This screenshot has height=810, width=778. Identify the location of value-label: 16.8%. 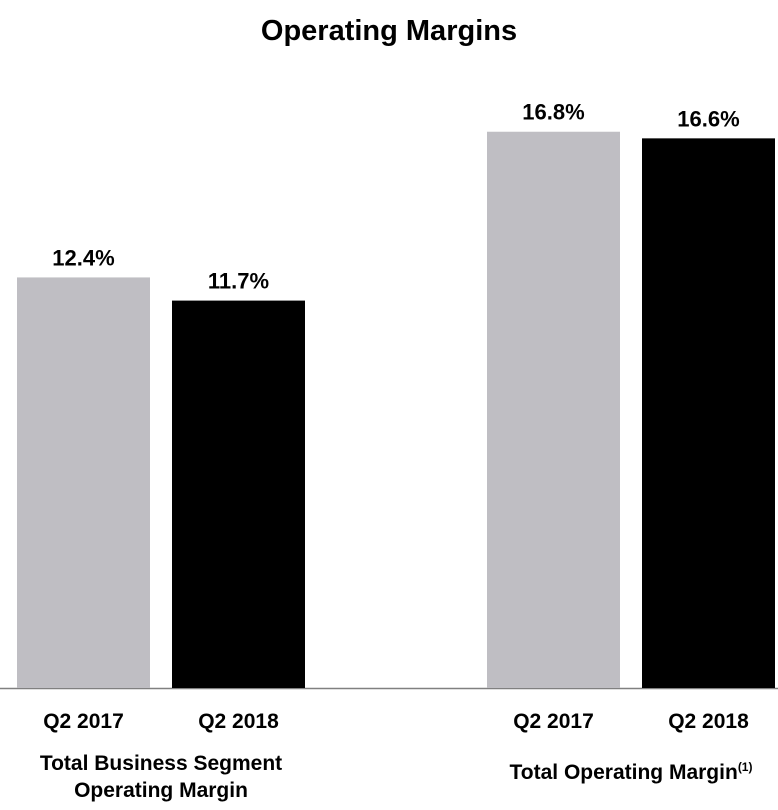
(553, 112).